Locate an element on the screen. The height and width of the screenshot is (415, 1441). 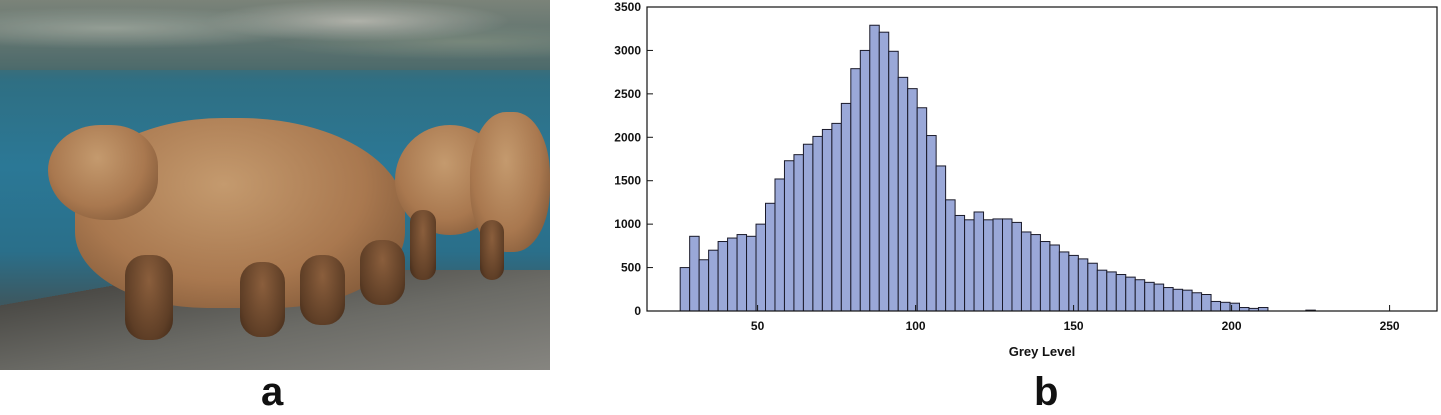
y-tick-label: 3500 is located at coordinates (627, 7).